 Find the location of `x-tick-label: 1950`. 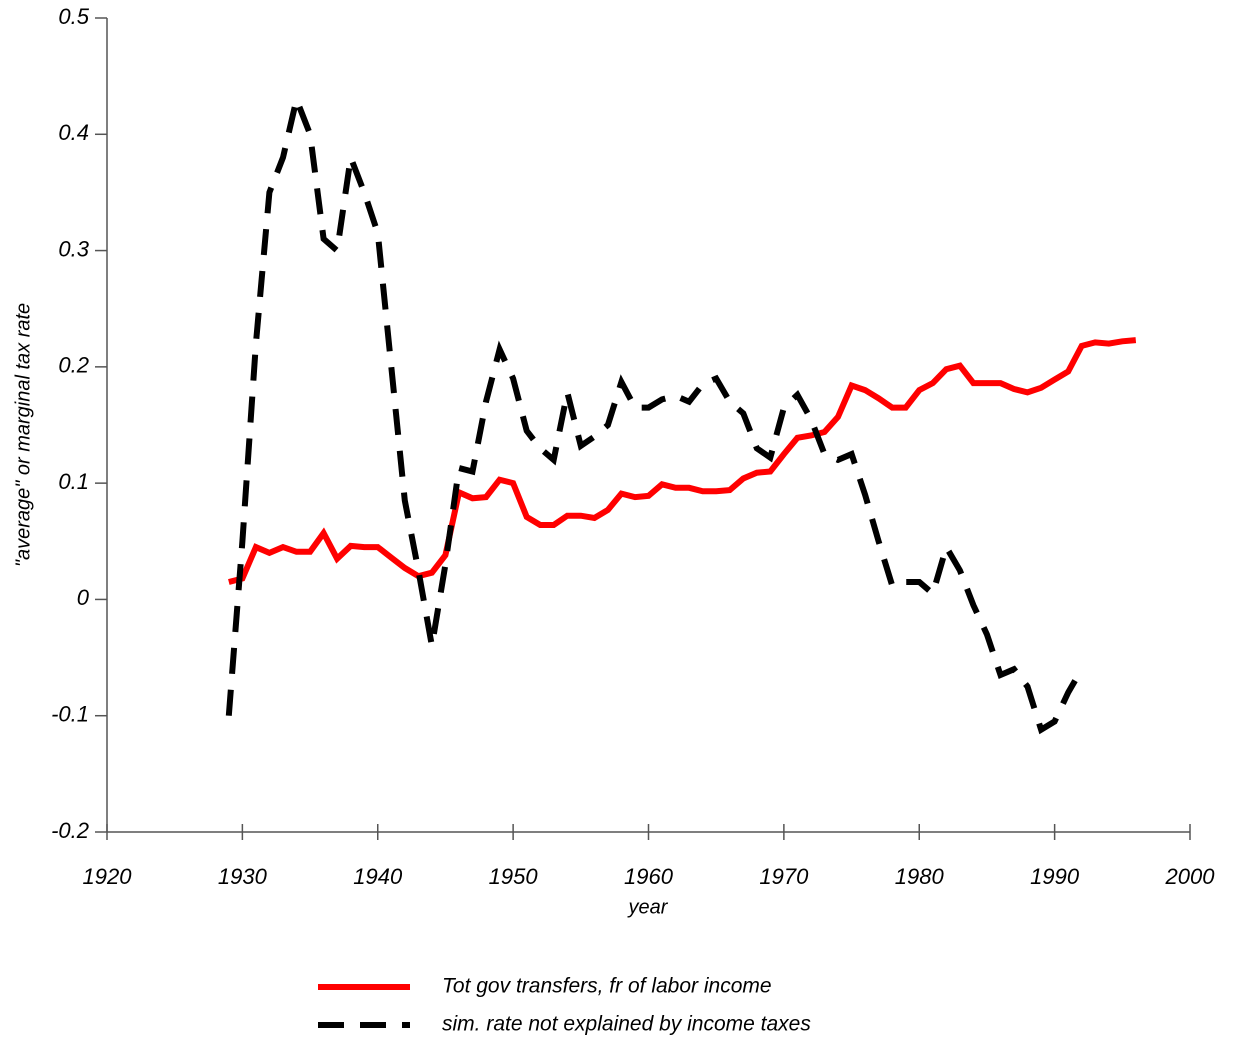

x-tick-label: 1950 is located at coordinates (514, 876).